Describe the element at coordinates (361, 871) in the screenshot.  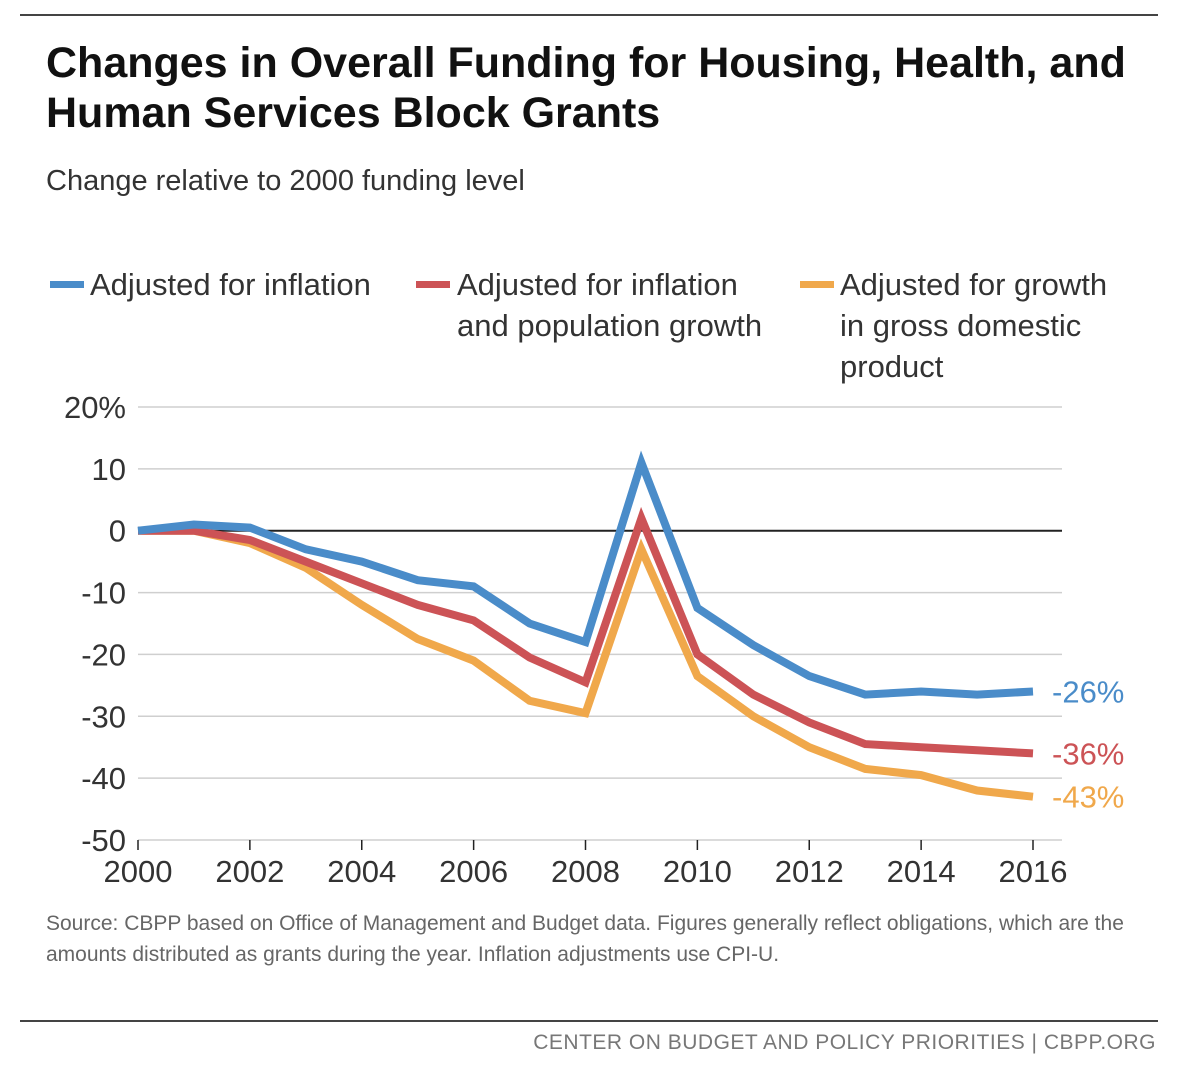
I see `x-tick-label: 2004` at that location.